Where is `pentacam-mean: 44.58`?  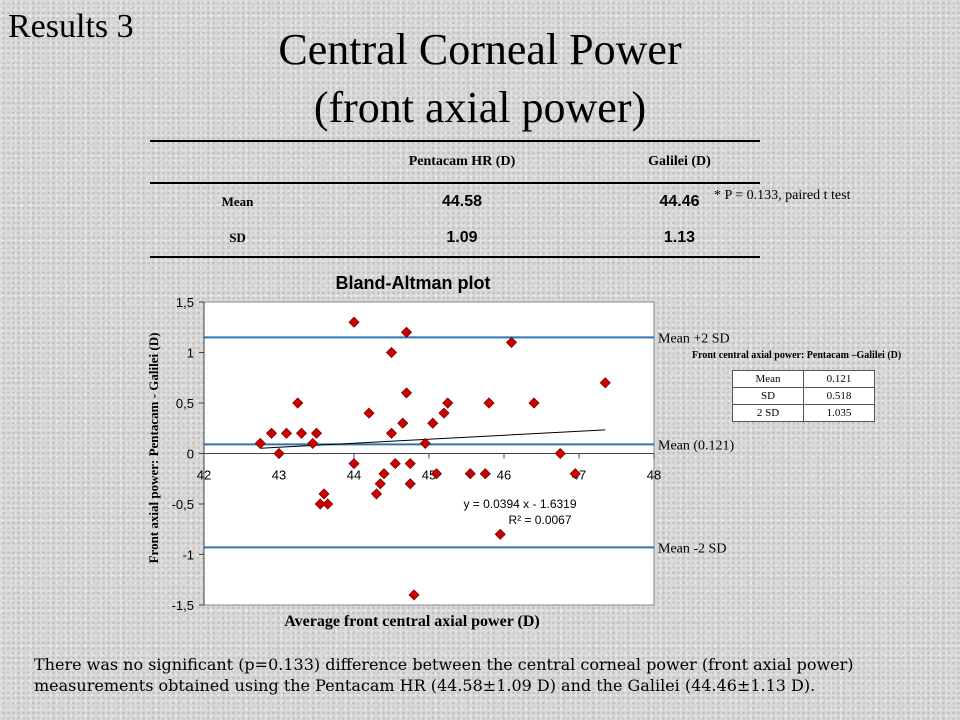 pentacam-mean: 44.58 is located at coordinates (461, 201).